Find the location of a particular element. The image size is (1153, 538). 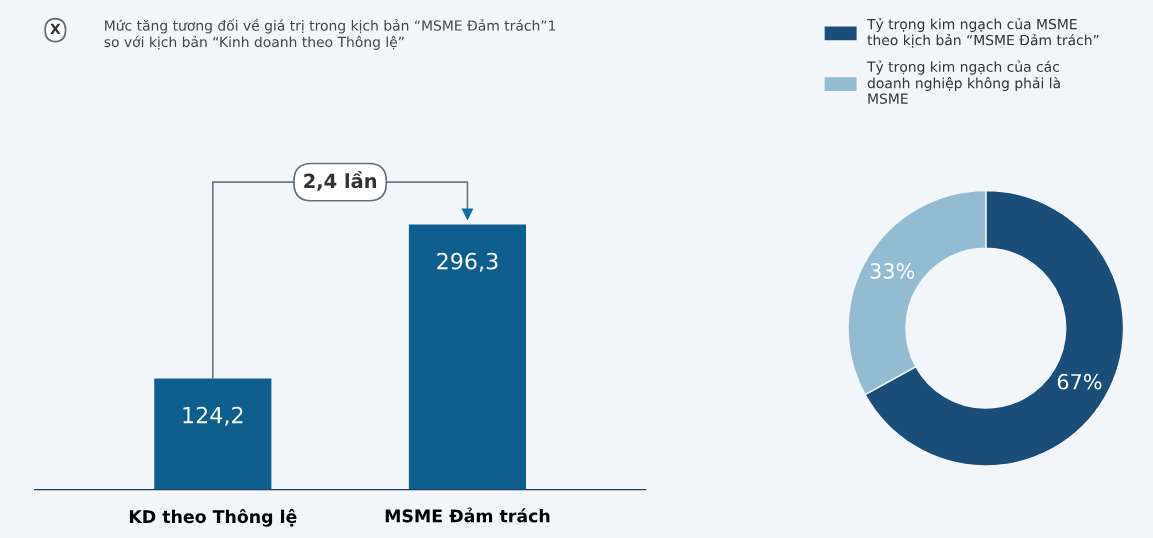

text: X is located at coordinates (55, 28).